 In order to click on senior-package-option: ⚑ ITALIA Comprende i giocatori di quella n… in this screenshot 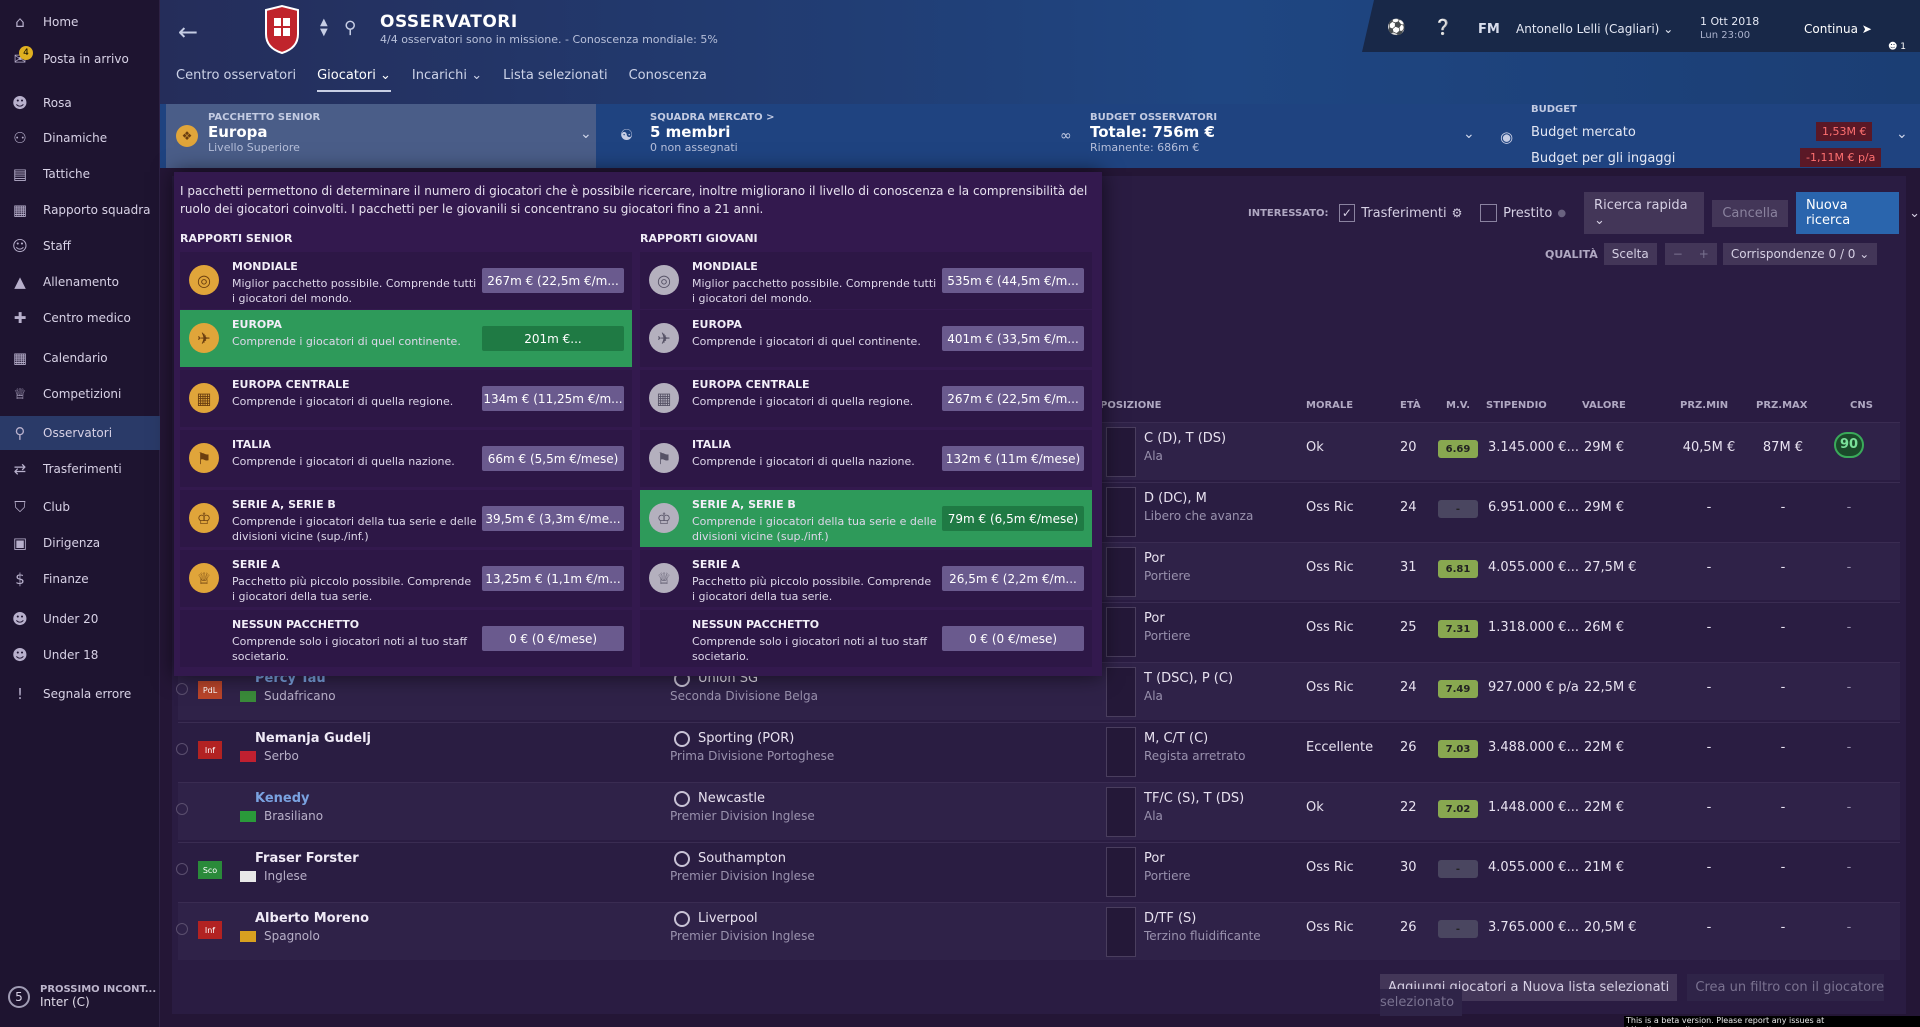, I will do `click(406, 458)`.